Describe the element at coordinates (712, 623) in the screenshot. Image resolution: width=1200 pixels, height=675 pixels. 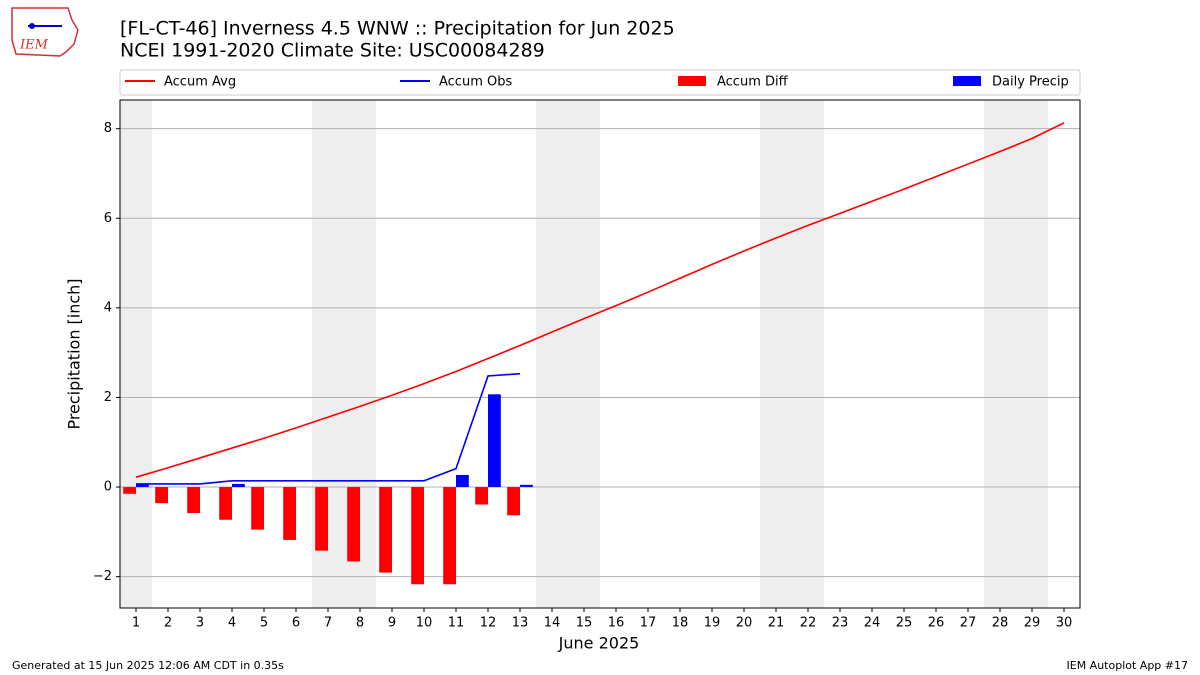
I see `x-tick-label: 19` at that location.